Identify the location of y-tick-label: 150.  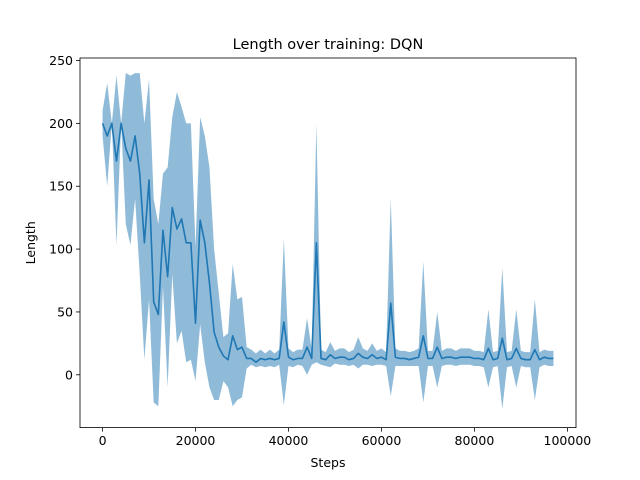
(61, 186).